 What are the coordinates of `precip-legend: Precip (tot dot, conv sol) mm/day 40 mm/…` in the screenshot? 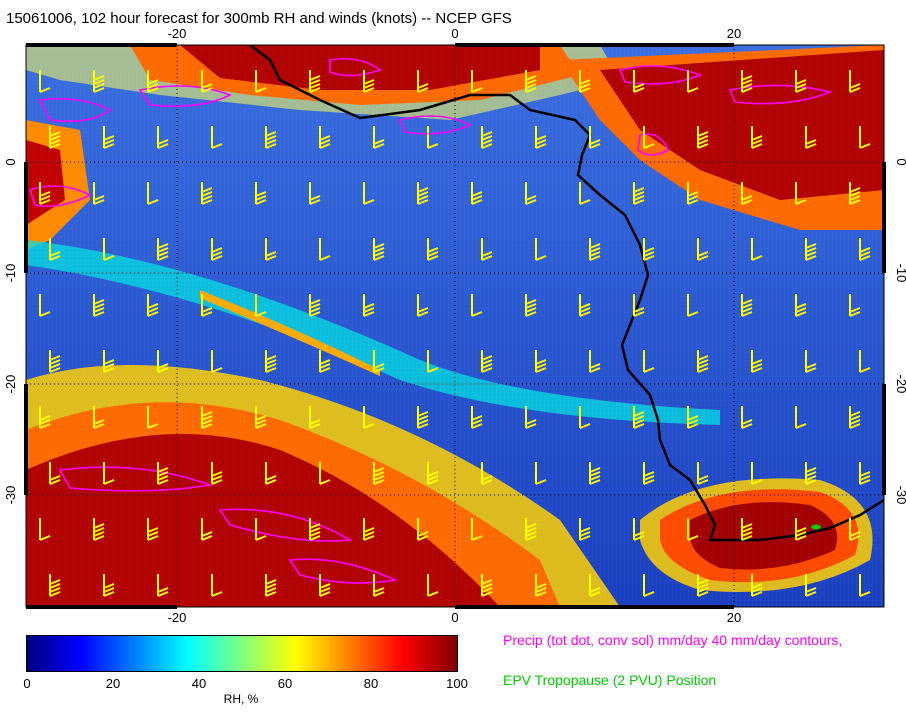 It's located at (673, 640).